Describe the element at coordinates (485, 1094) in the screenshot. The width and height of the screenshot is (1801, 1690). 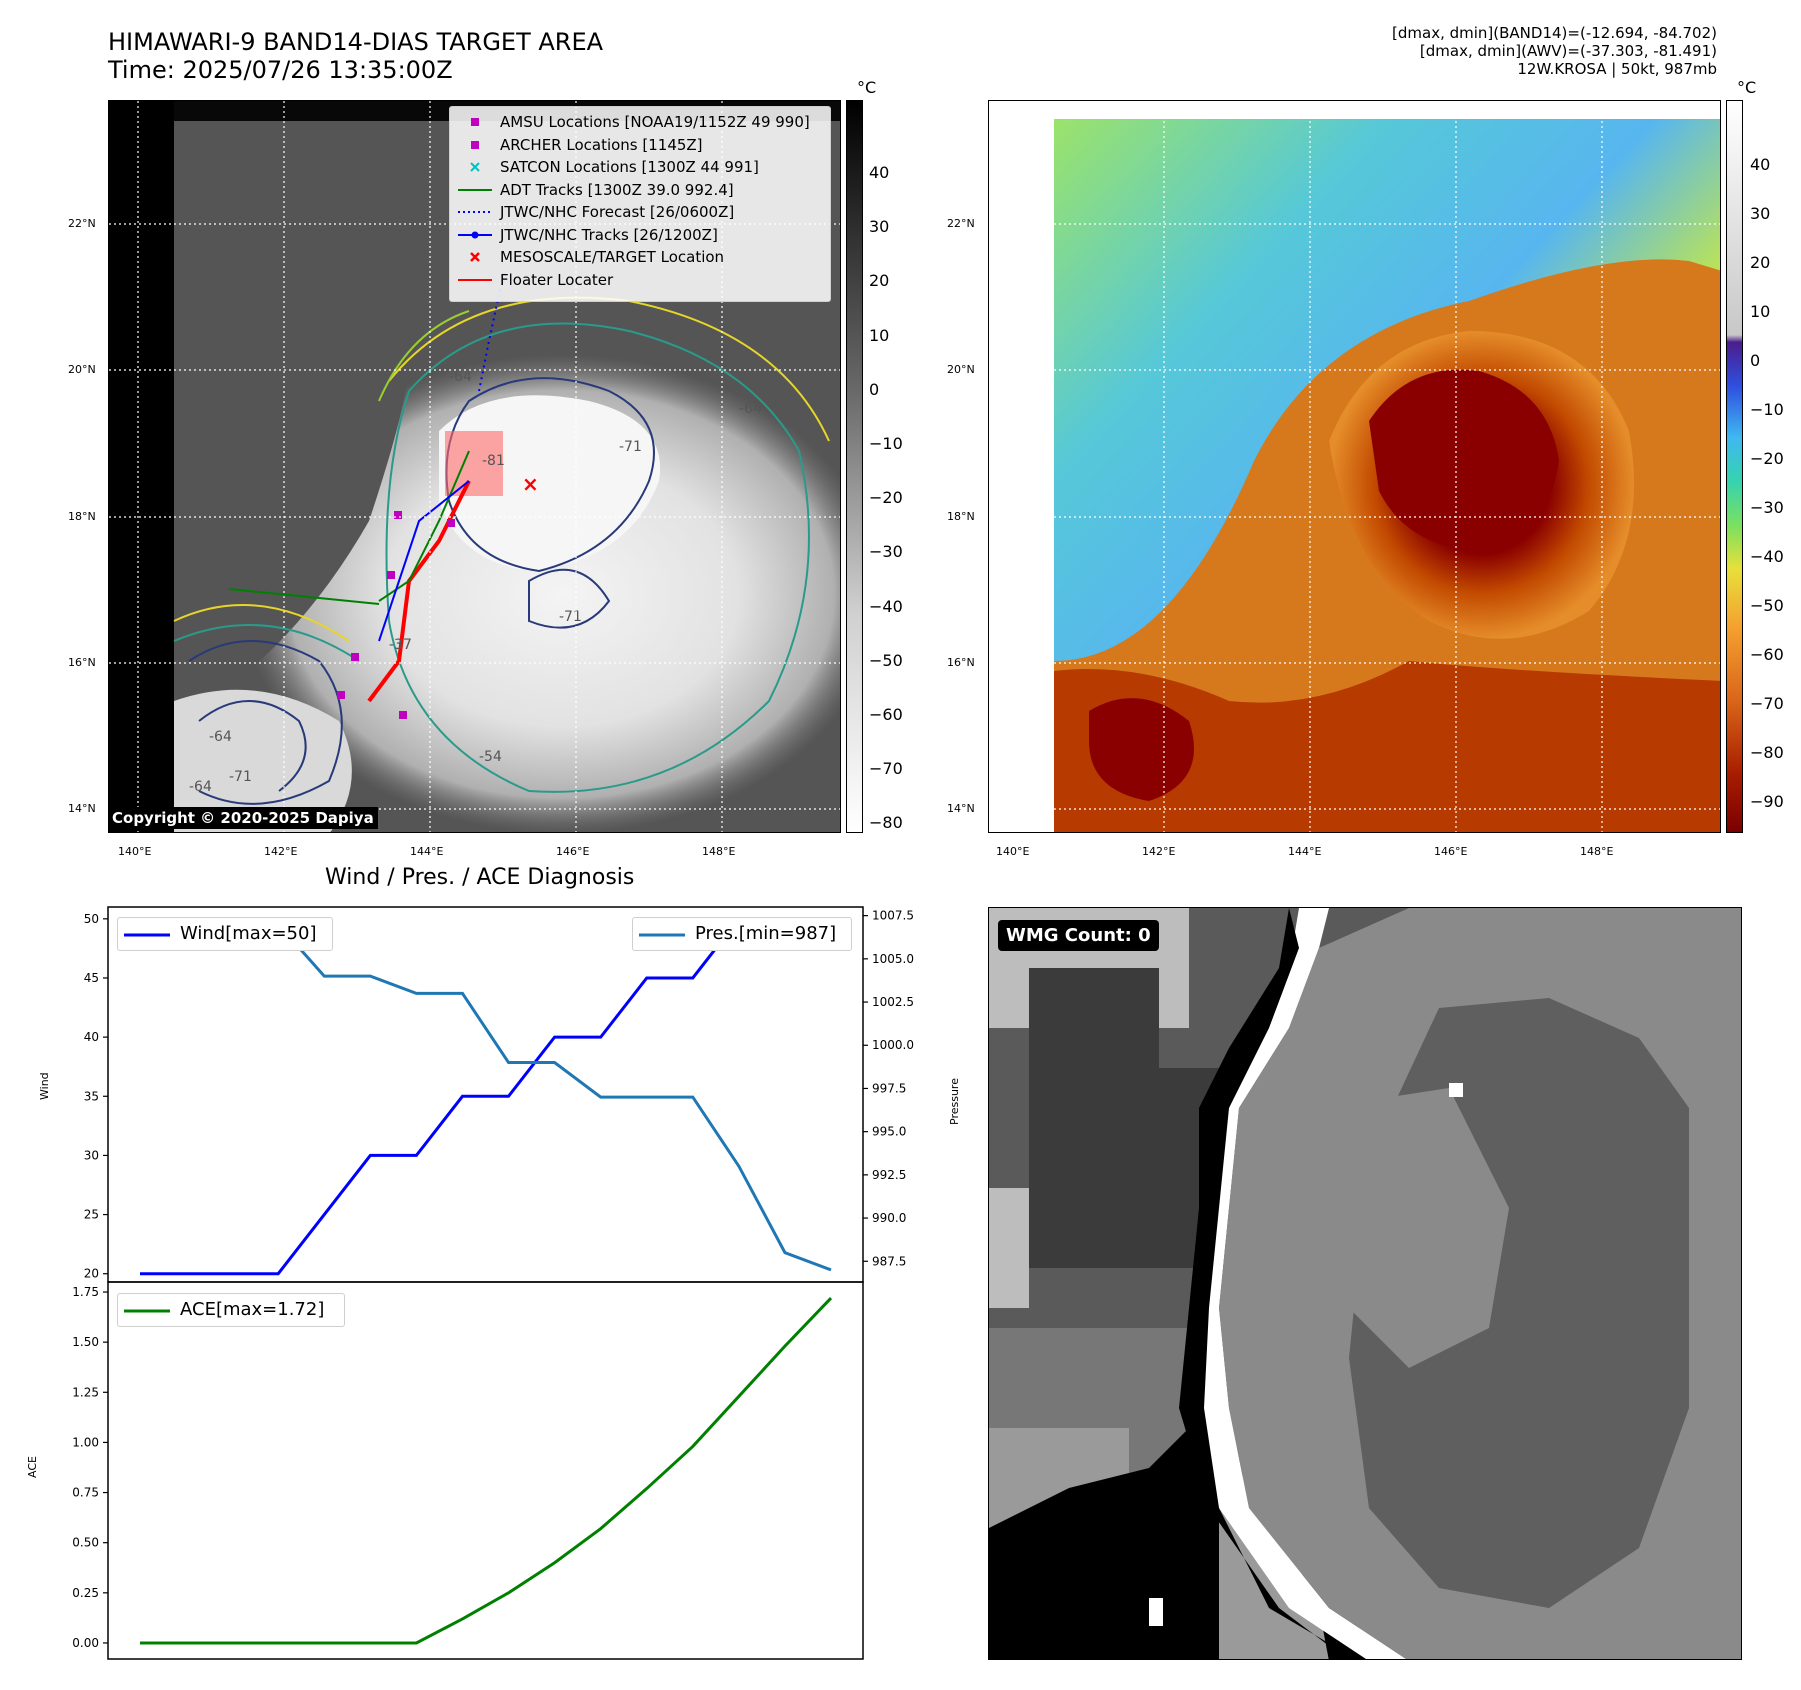
I see `wind-pres-axes` at that location.